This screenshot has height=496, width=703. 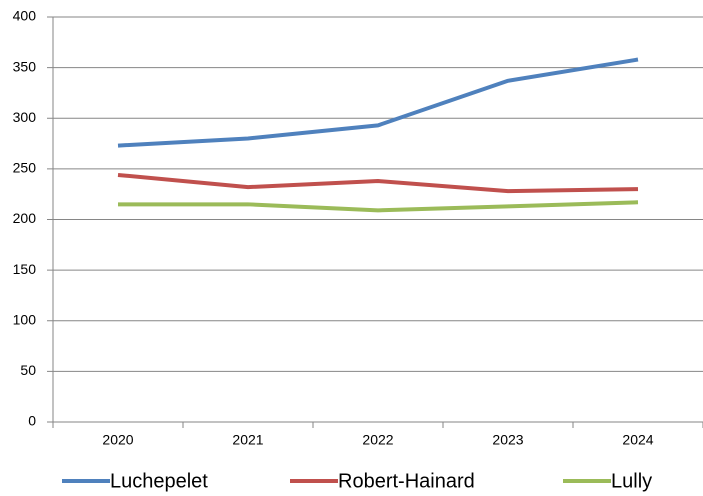 What do you see at coordinates (25, 66) in the screenshot?
I see `y-tick-label: 350` at bounding box center [25, 66].